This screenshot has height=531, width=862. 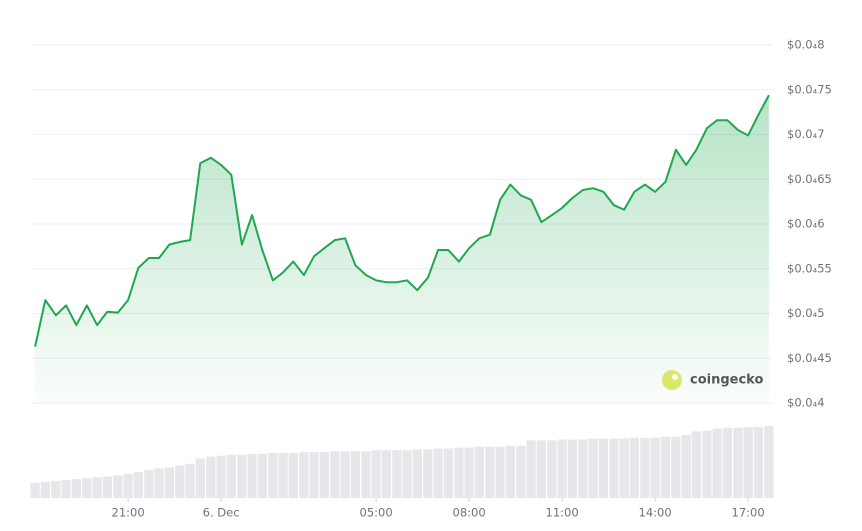 What do you see at coordinates (806, 313) in the screenshot?
I see `y-tick-label: $0.0₄5` at bounding box center [806, 313].